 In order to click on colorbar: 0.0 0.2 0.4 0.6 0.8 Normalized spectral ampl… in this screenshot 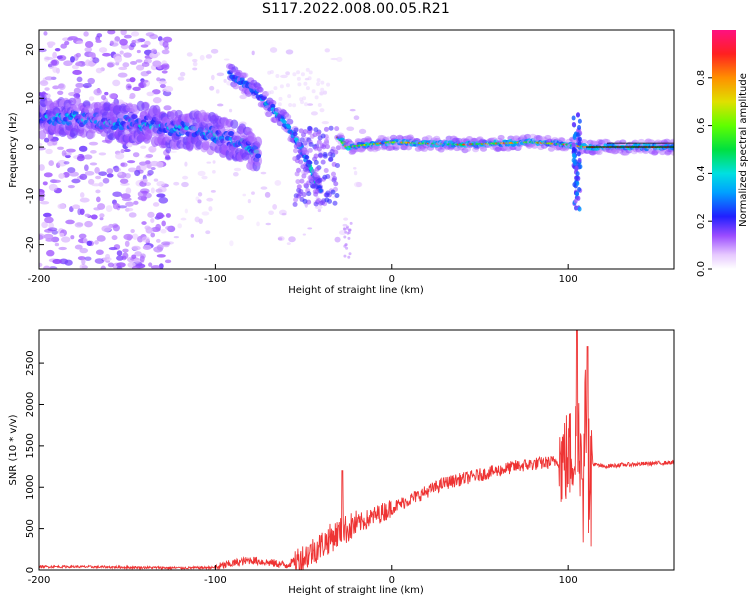, I will do `click(722, 153)`.